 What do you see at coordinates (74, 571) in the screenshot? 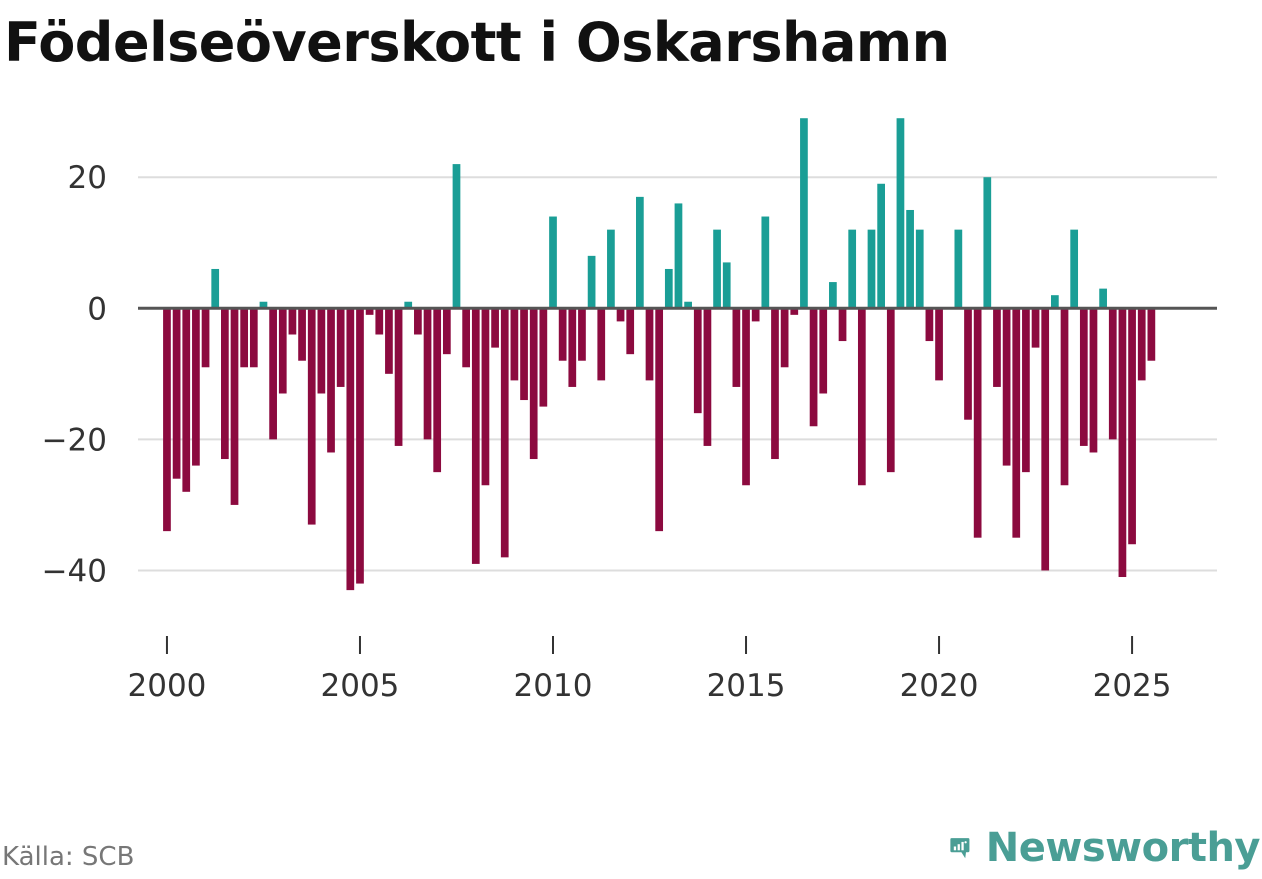
I see `y-tick-label: −40` at bounding box center [74, 571].